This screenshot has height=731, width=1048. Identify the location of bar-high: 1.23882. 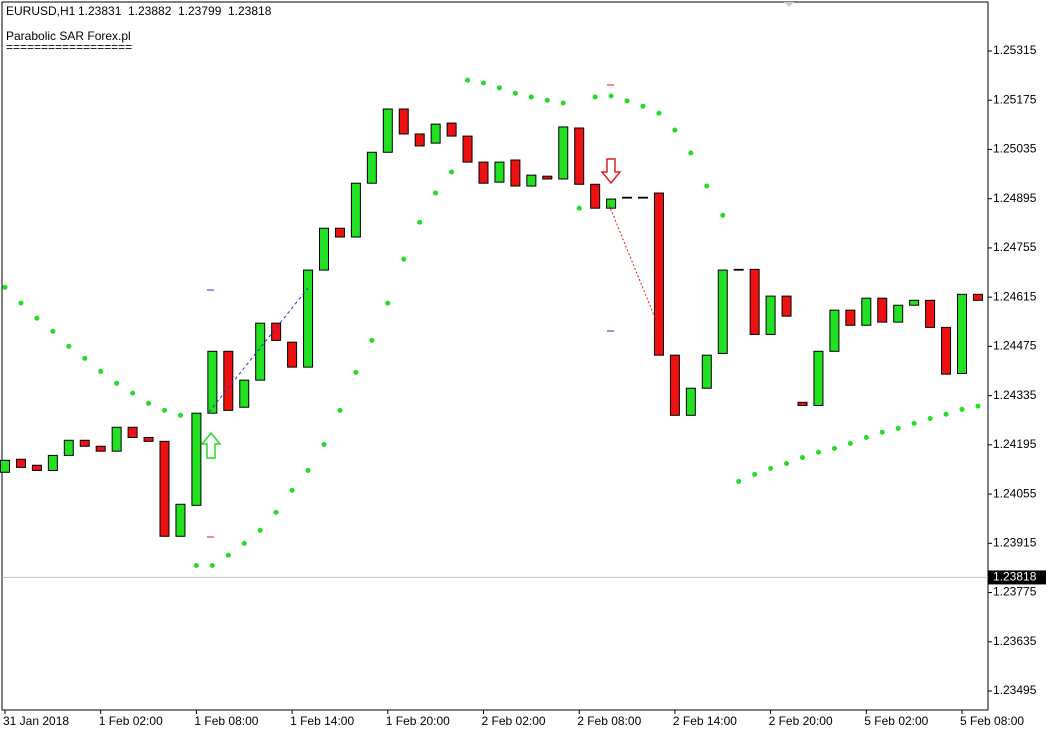
(150, 11).